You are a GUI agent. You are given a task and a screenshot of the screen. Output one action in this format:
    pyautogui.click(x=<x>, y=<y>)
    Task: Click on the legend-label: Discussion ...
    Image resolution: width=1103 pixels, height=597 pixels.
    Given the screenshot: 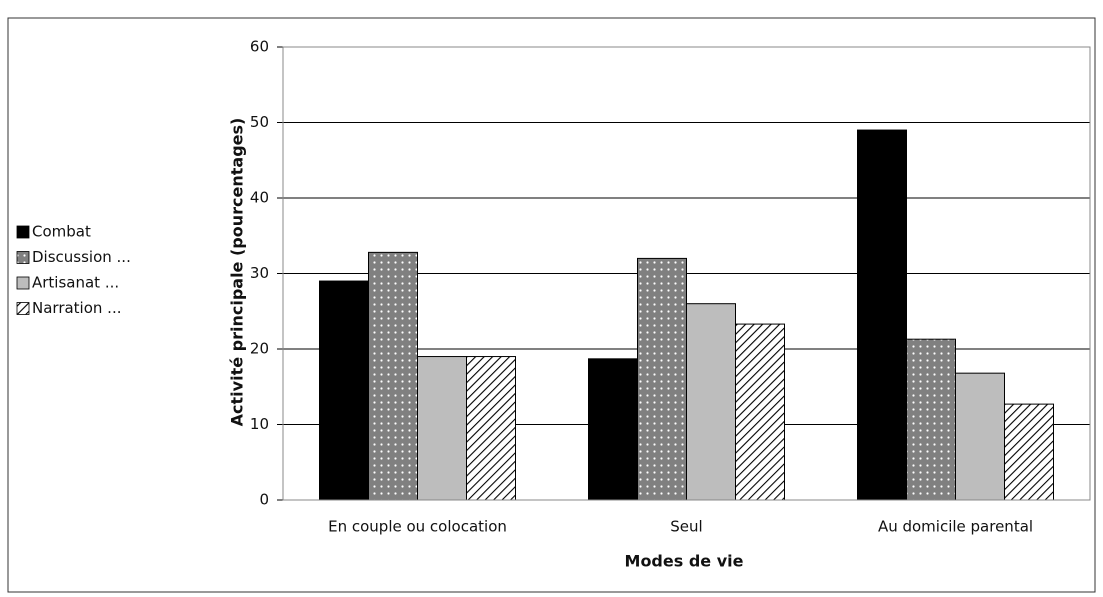 What is the action you would take?
    pyautogui.click(x=81, y=257)
    